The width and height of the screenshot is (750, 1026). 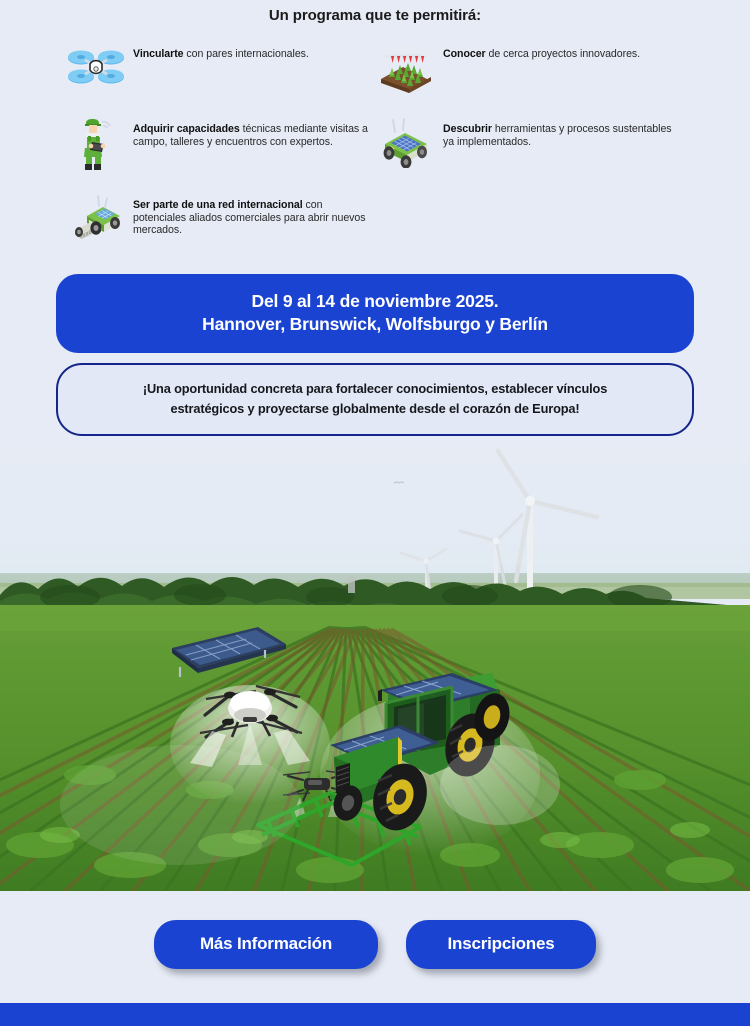 What do you see at coordinates (375, 324) in the screenshot?
I see `date-banner-line-2: Hannover, Brunswick, Wolfsburgo y Berlín` at bounding box center [375, 324].